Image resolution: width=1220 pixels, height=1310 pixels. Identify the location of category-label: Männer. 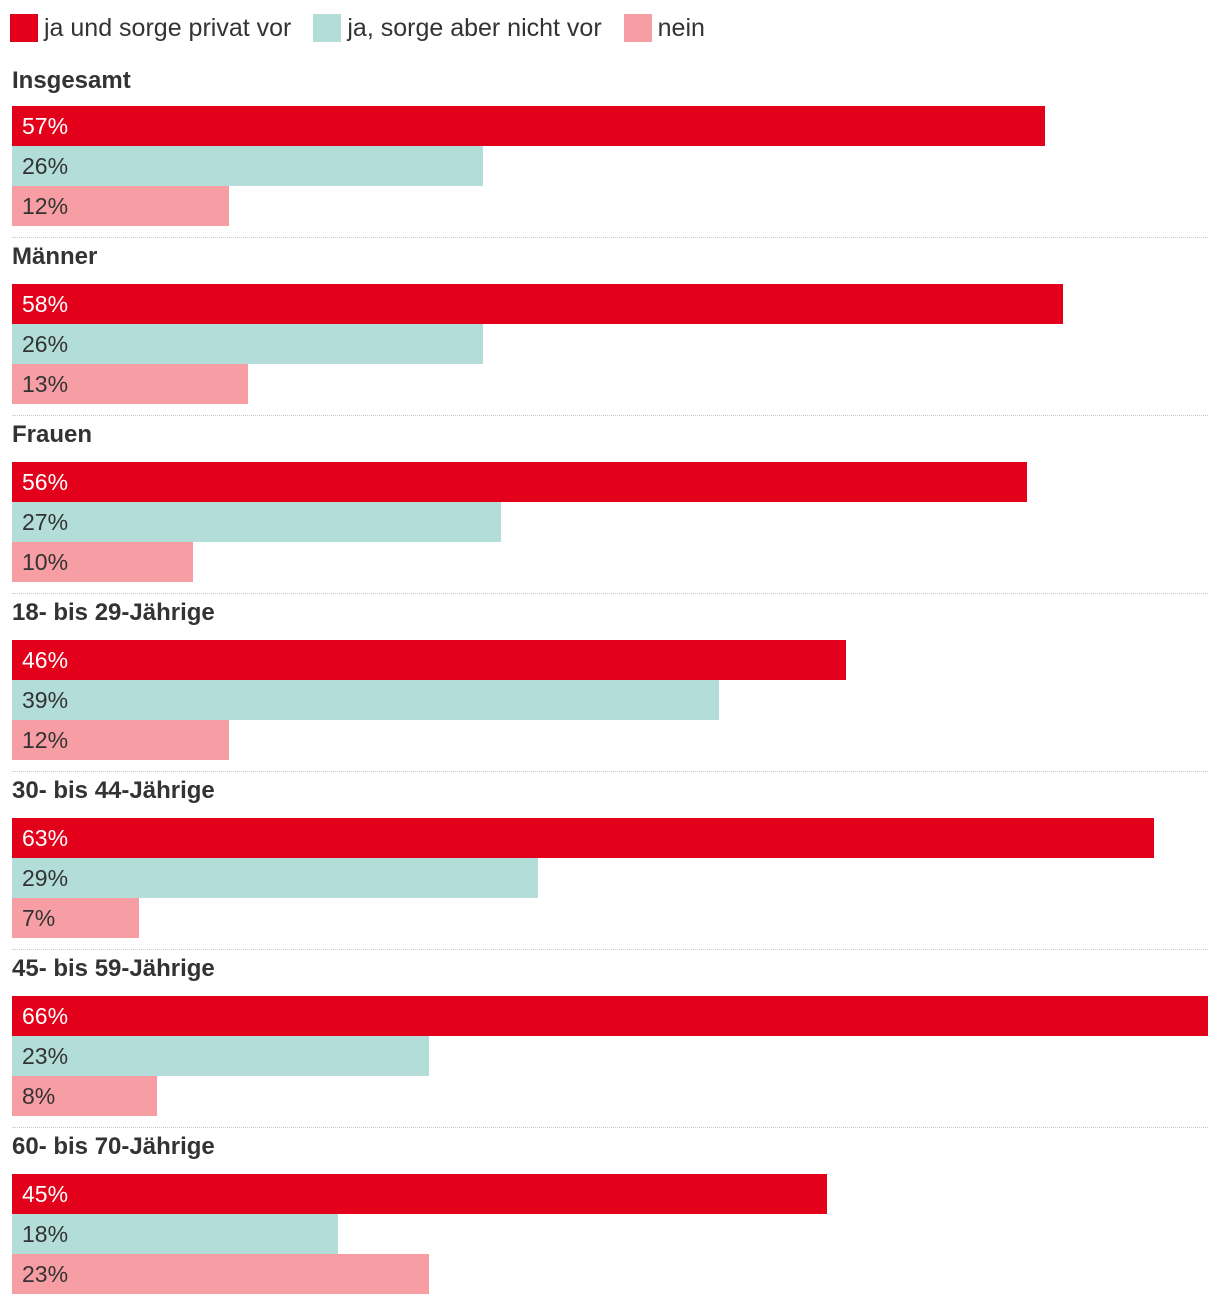
(55, 256).